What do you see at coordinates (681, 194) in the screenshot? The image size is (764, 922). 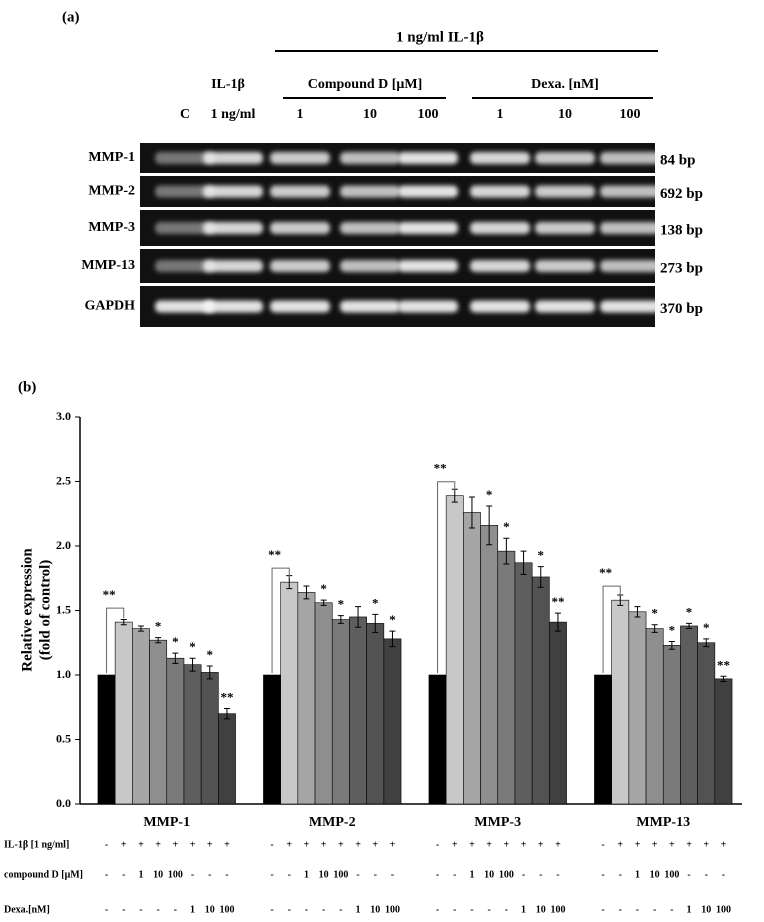 I see `size-label: 692 bp` at bounding box center [681, 194].